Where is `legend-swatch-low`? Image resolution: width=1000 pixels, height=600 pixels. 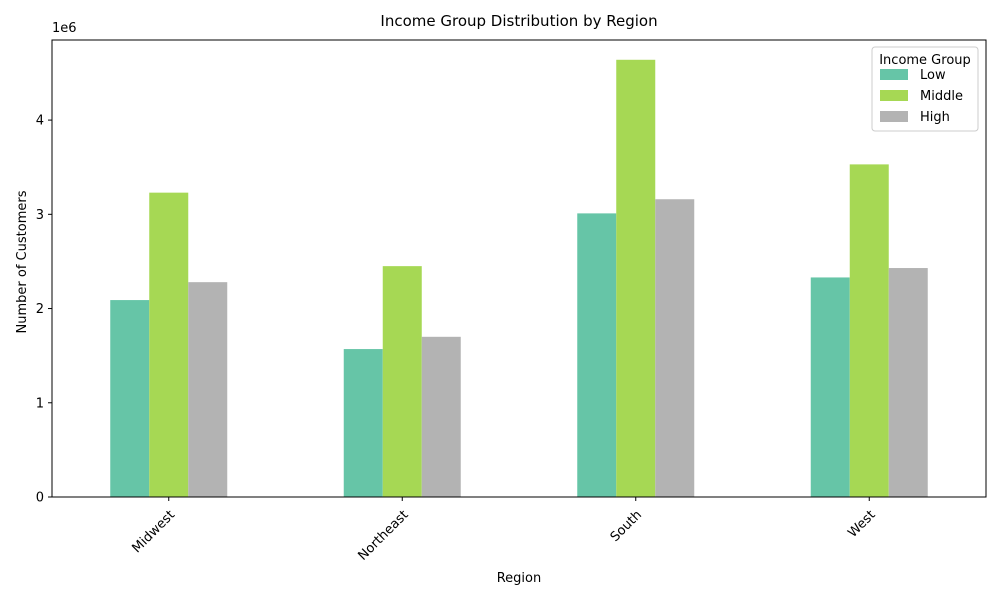 legend-swatch-low is located at coordinates (894, 74).